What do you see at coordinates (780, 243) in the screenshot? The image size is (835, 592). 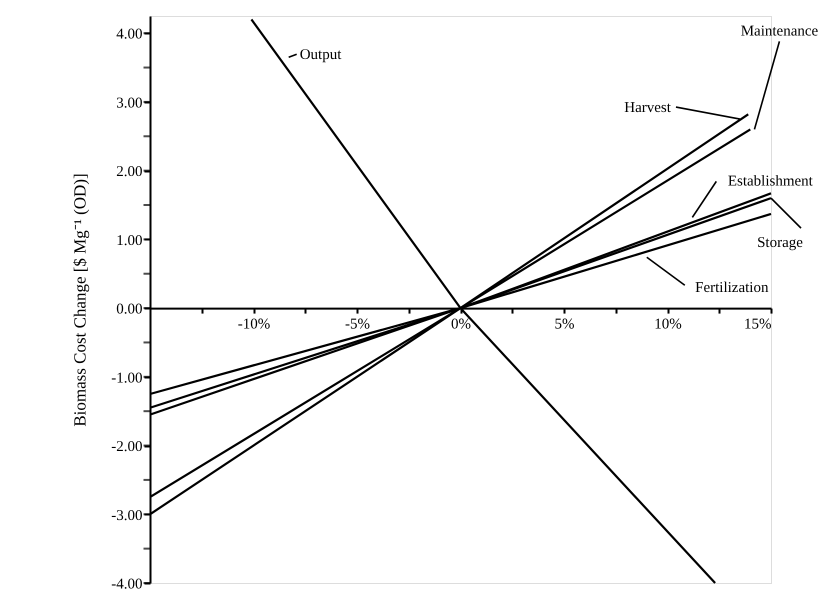 I see `text: Storage` at bounding box center [780, 243].